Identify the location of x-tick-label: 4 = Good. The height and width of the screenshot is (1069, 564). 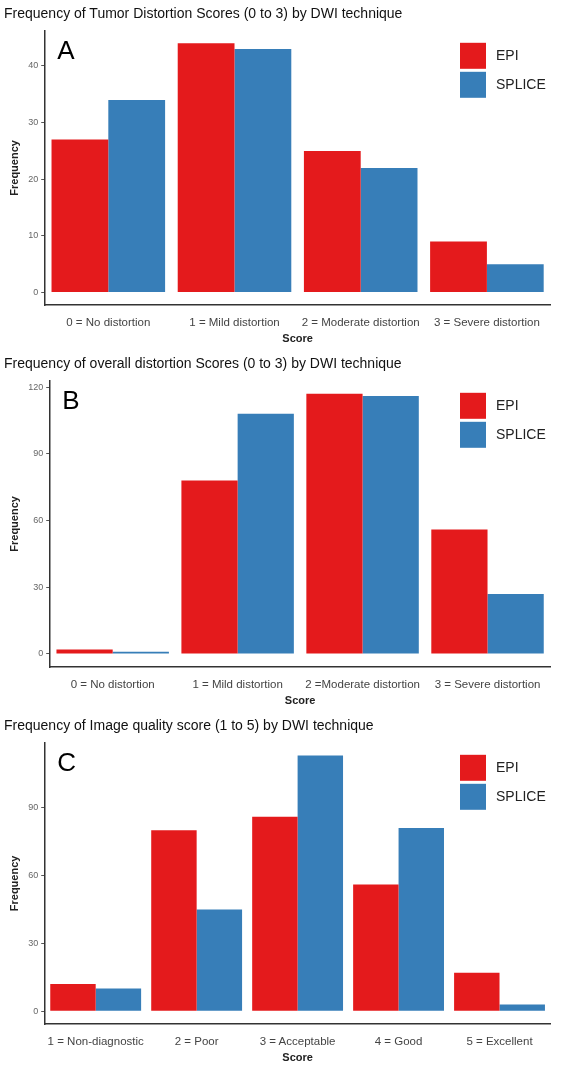
(398, 1041).